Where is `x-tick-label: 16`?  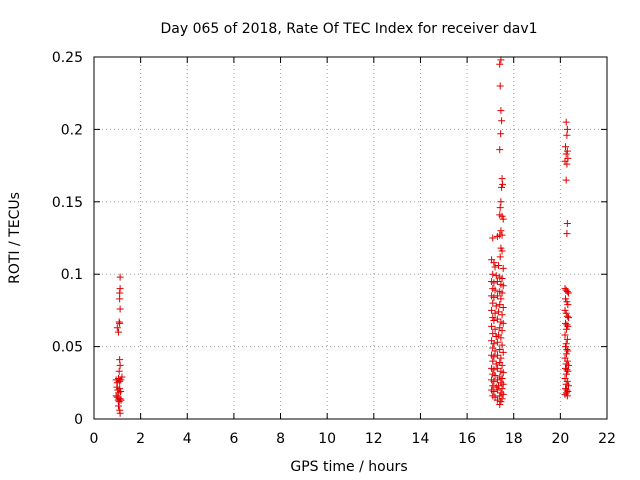 x-tick-label: 16 is located at coordinates (467, 439).